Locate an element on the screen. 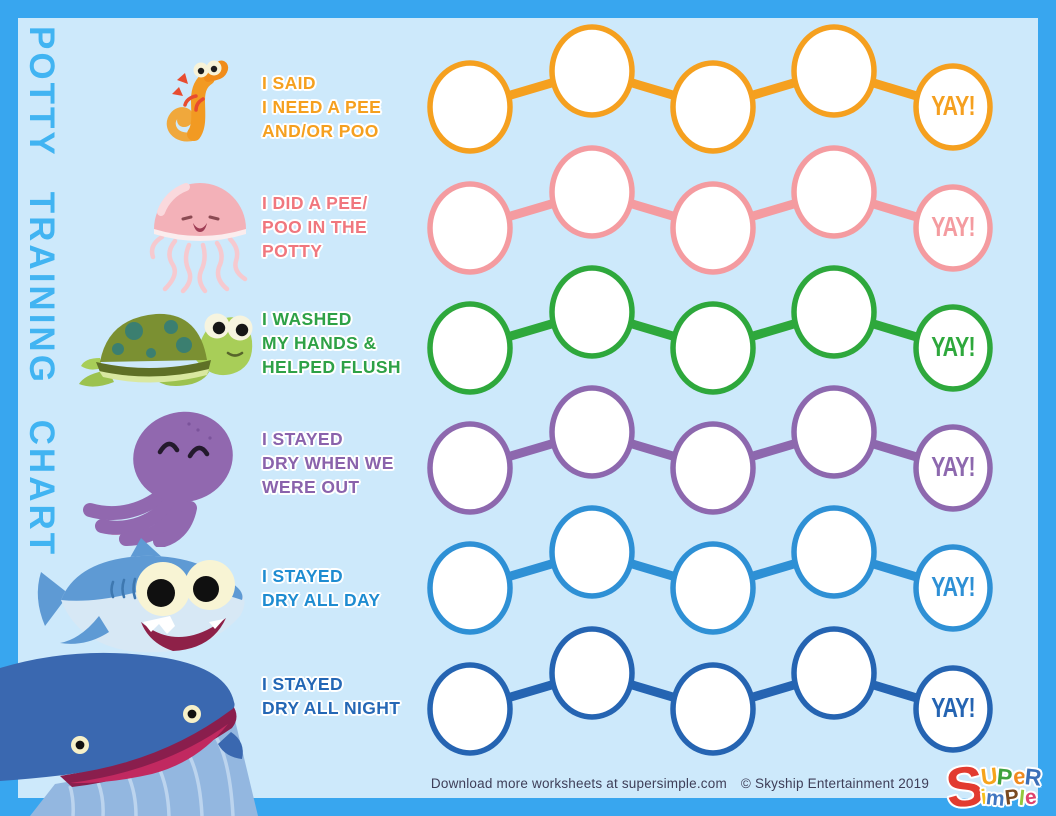 This screenshot has width=1056, height=816. task-label-6: I STAYED DRY ALL NIGHT is located at coordinates (347, 697).